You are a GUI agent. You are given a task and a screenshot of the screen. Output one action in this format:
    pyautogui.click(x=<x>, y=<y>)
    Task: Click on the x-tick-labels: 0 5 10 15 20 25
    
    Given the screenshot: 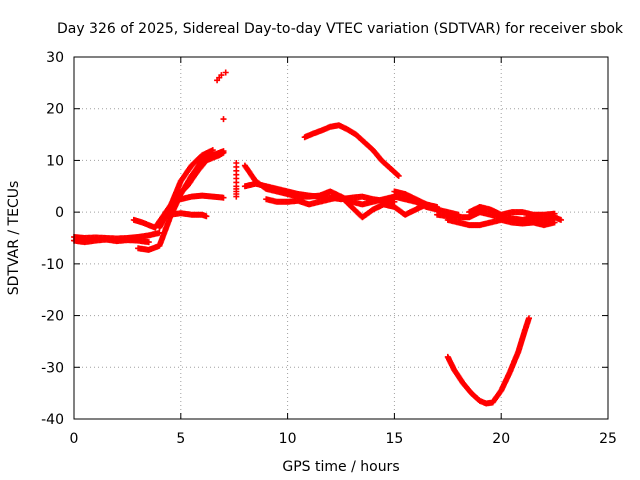 What is the action you would take?
    pyautogui.click(x=343, y=439)
    